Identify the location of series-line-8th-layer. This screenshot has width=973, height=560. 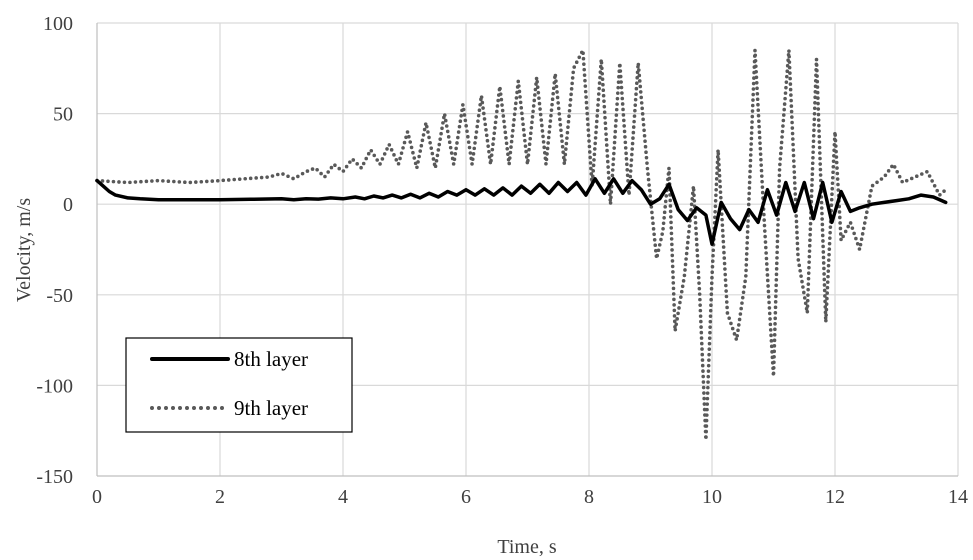
(521, 211).